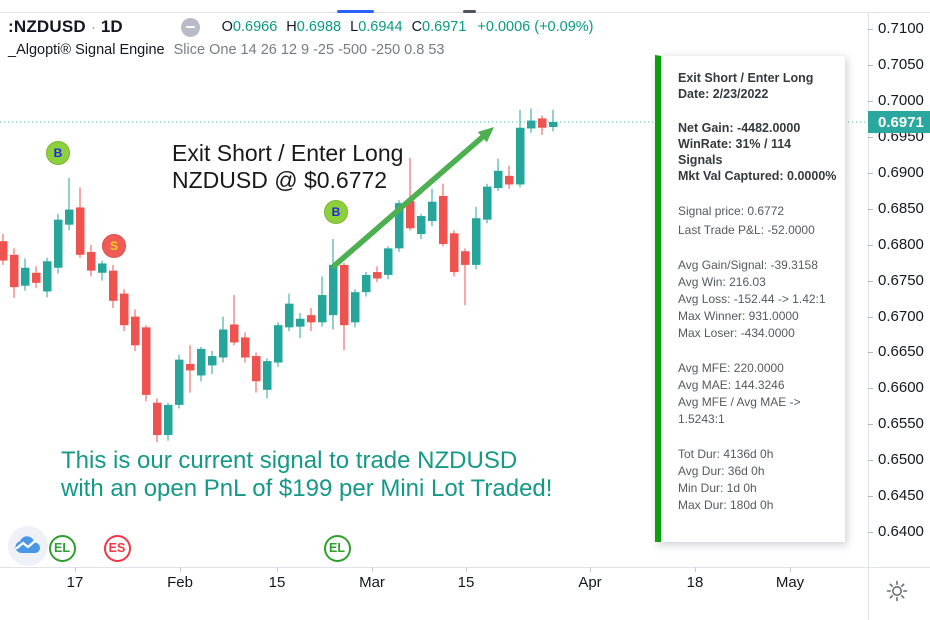 The height and width of the screenshot is (620, 930). I want to click on panel-stat-line: Max Loser: -434.0000, so click(736, 333).